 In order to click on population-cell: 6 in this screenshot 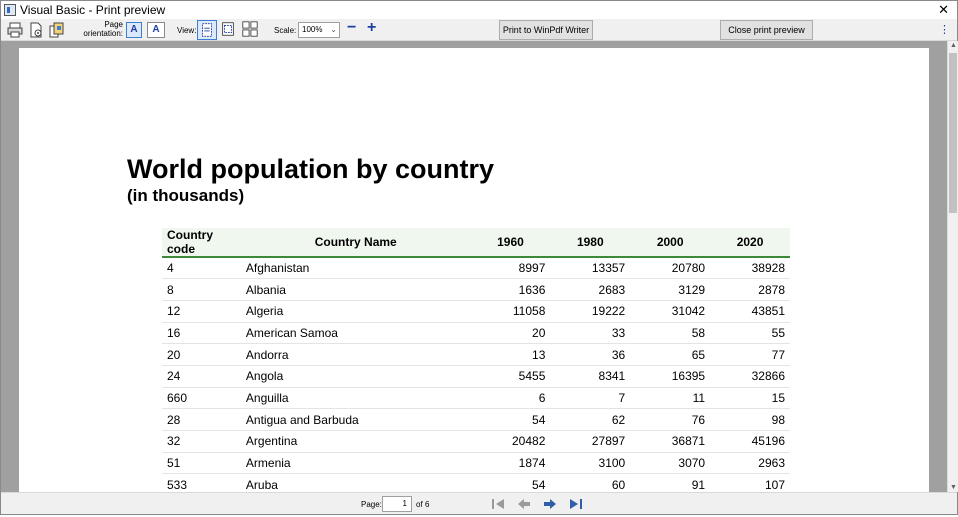, I will do `click(510, 398)`.